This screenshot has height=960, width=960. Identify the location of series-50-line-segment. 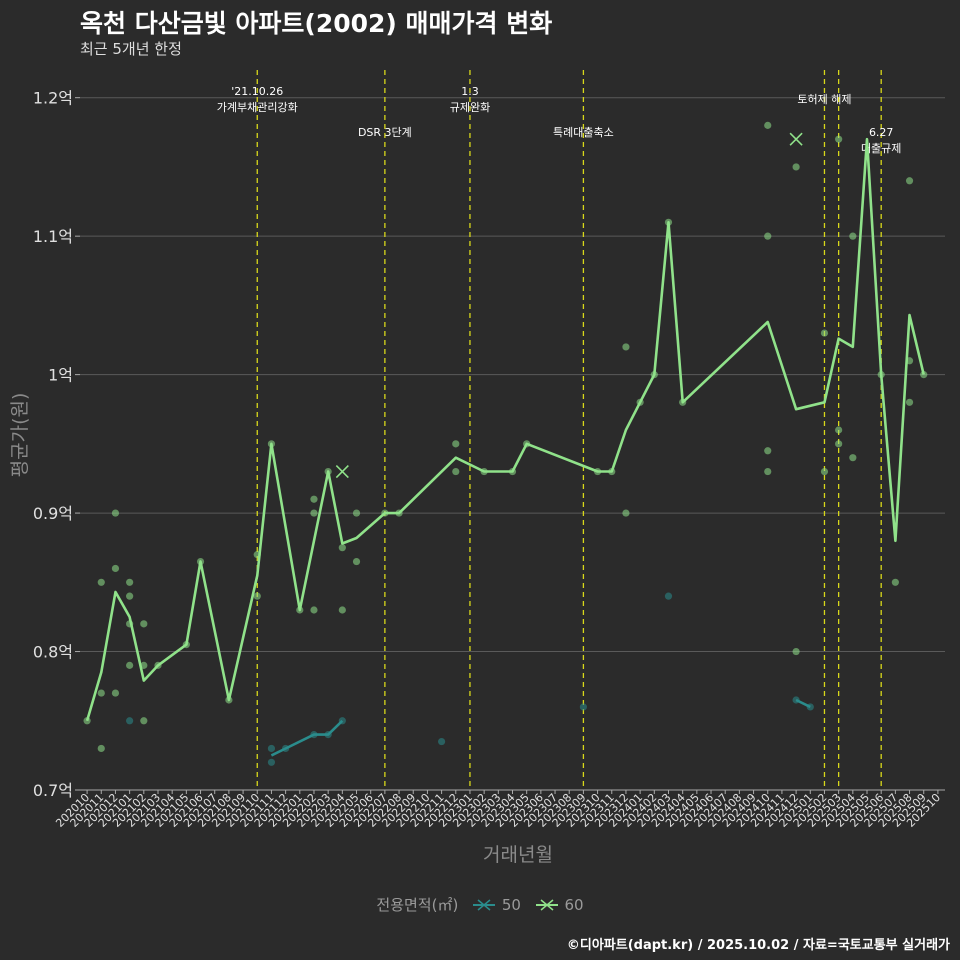
(803, 703).